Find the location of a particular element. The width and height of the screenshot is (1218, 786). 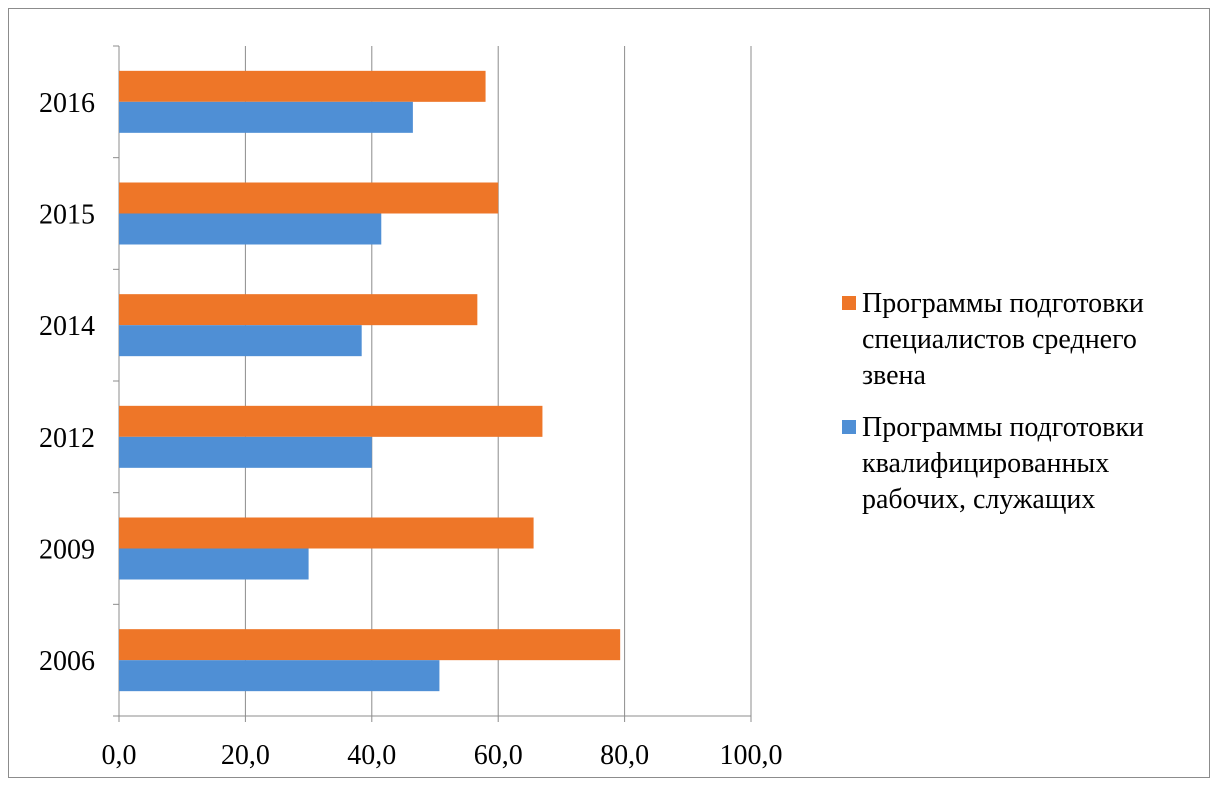

x-tick-label-80: 80,0 is located at coordinates (624, 755).